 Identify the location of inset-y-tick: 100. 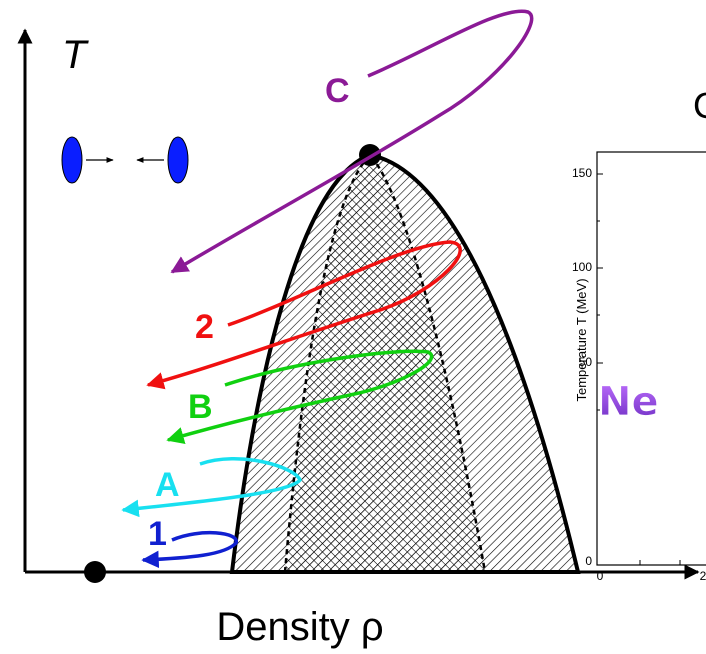
(582, 267).